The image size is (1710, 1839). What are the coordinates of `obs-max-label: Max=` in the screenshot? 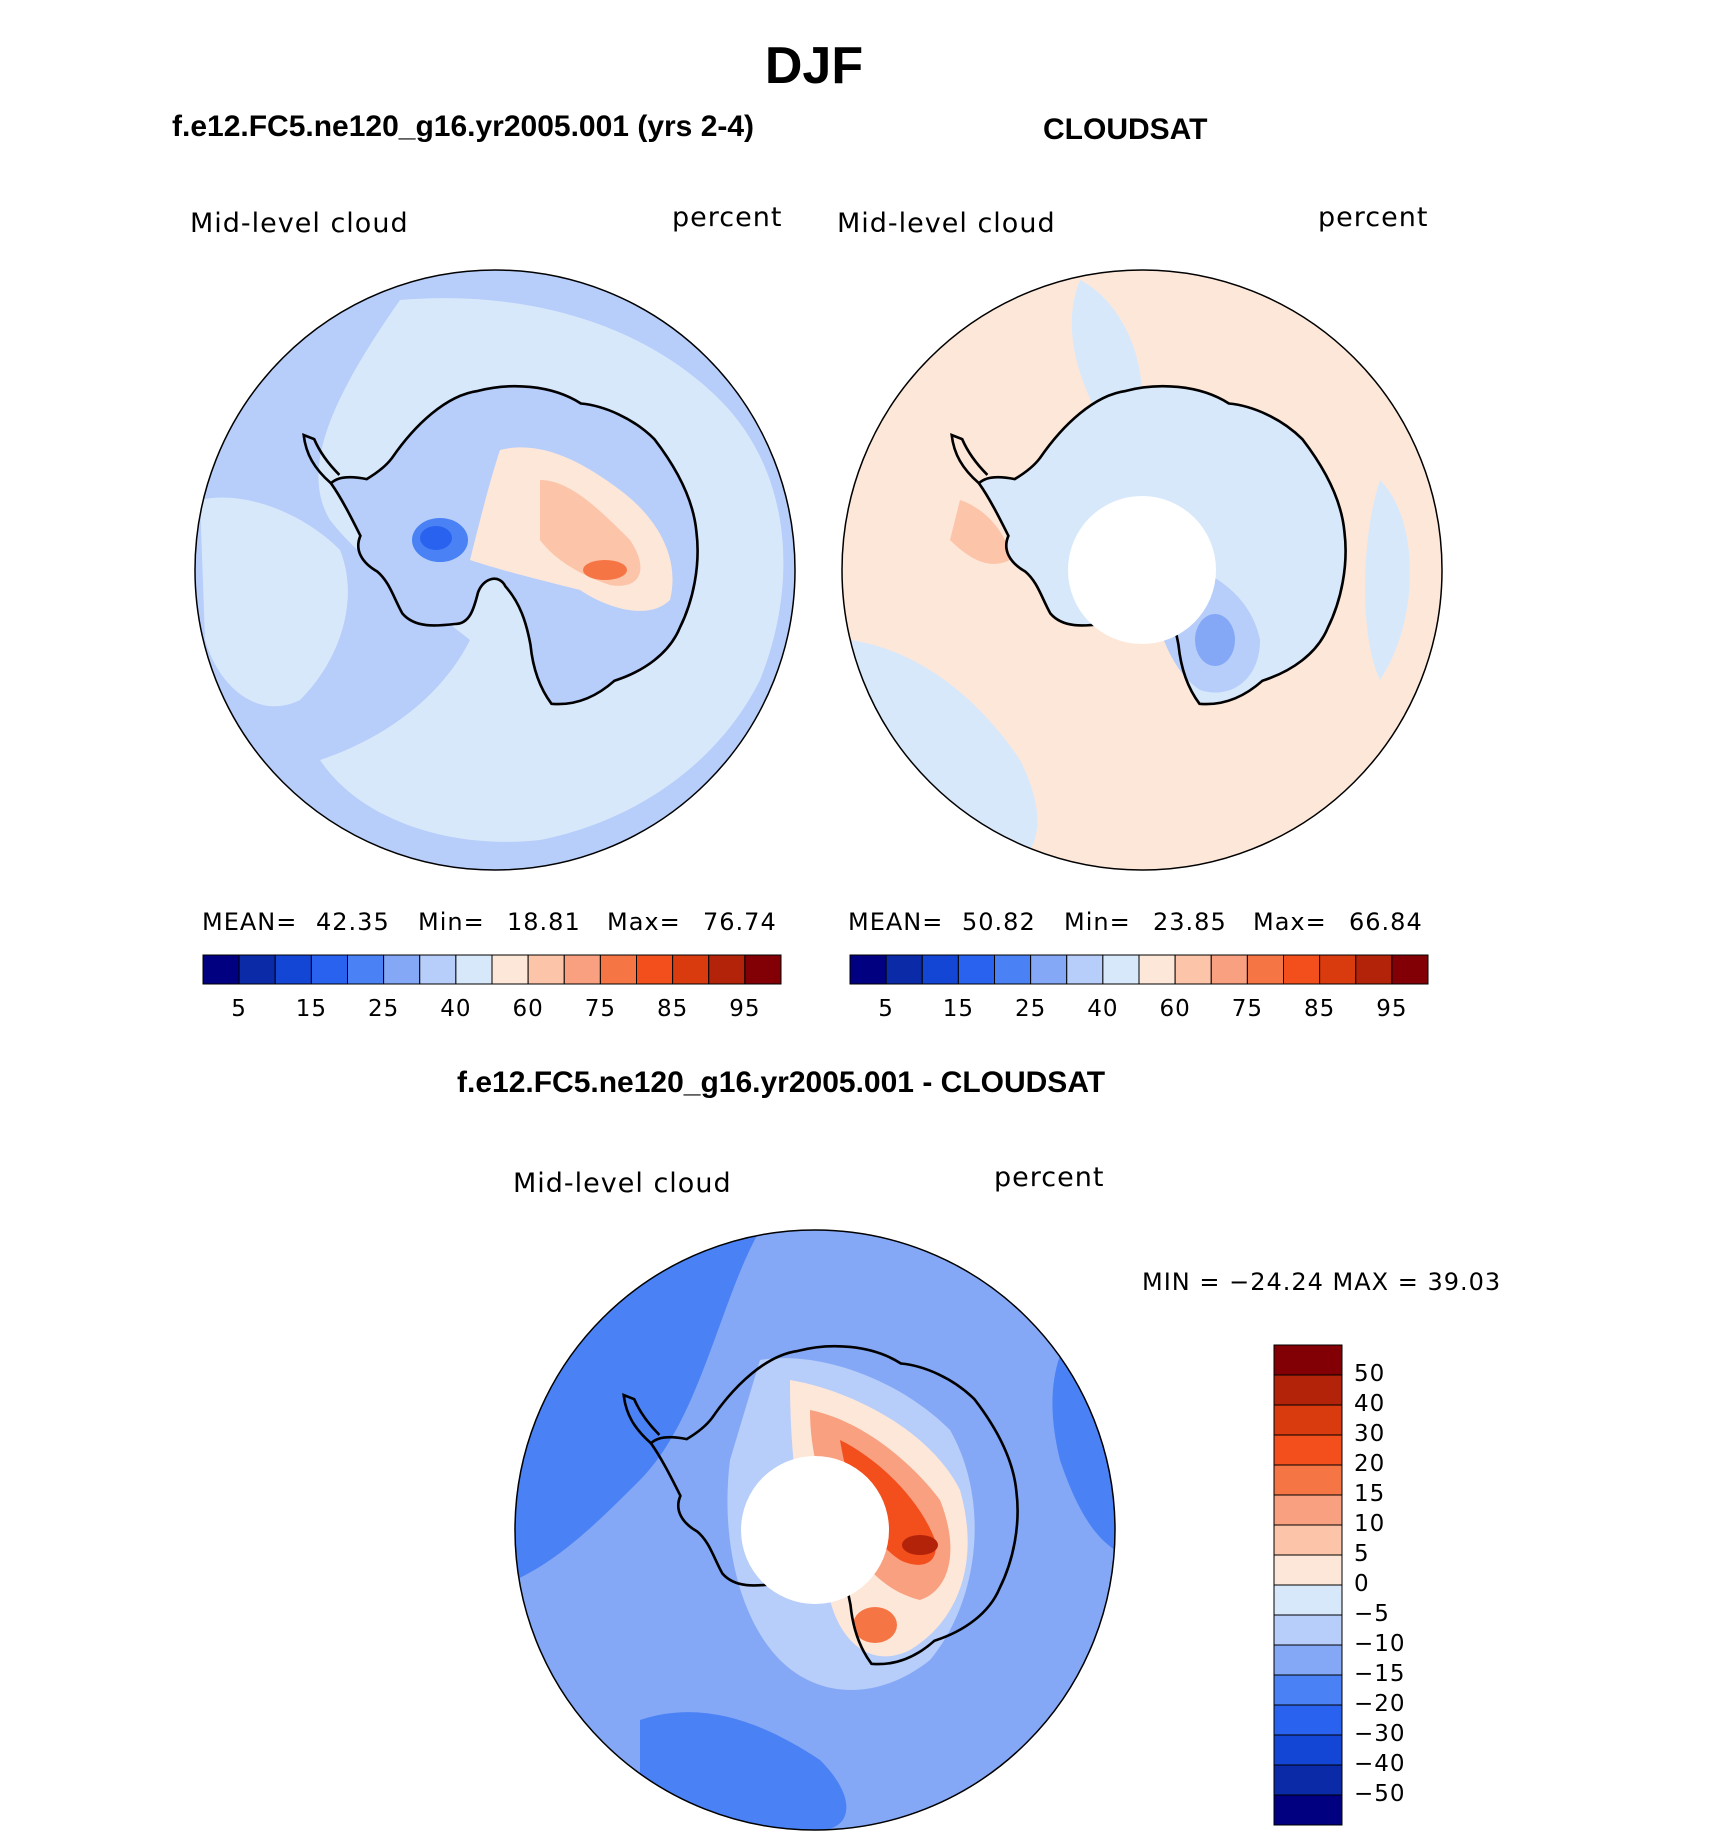 It's located at (1290, 922).